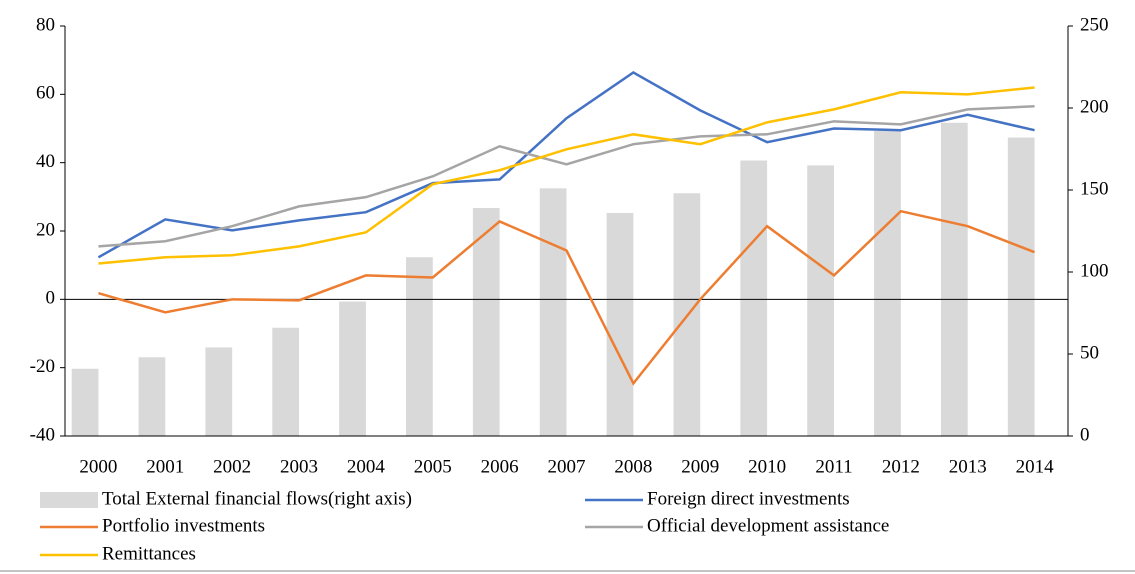 The height and width of the screenshot is (574, 1135). I want to click on y-tick-label: -40, so click(42, 434).